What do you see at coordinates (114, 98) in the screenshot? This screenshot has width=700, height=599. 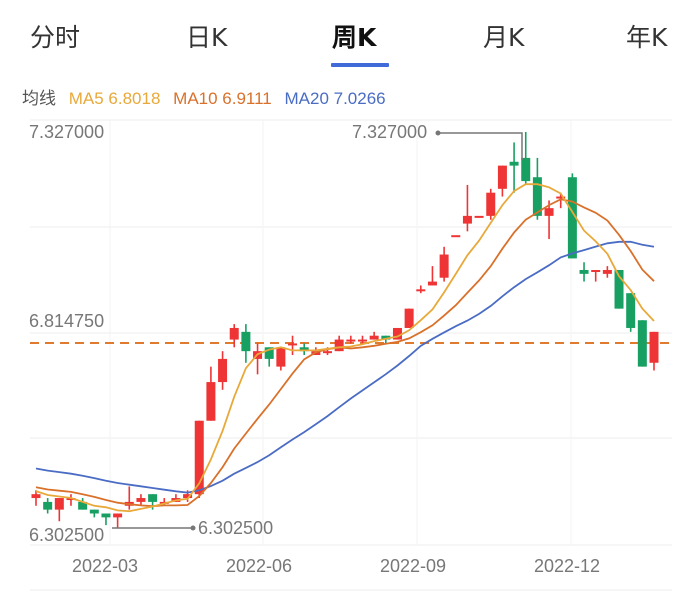 I see `legend-ma5: MA5 6.8018` at bounding box center [114, 98].